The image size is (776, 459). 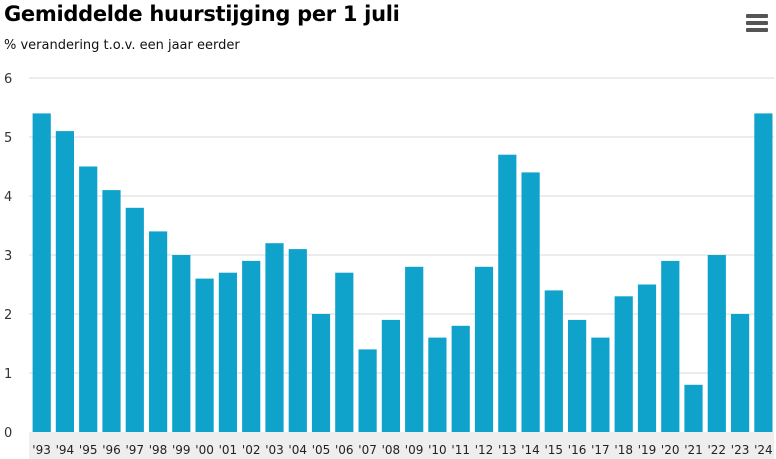 What do you see at coordinates (507, 450) in the screenshot?
I see `x-tick-label: '13` at bounding box center [507, 450].